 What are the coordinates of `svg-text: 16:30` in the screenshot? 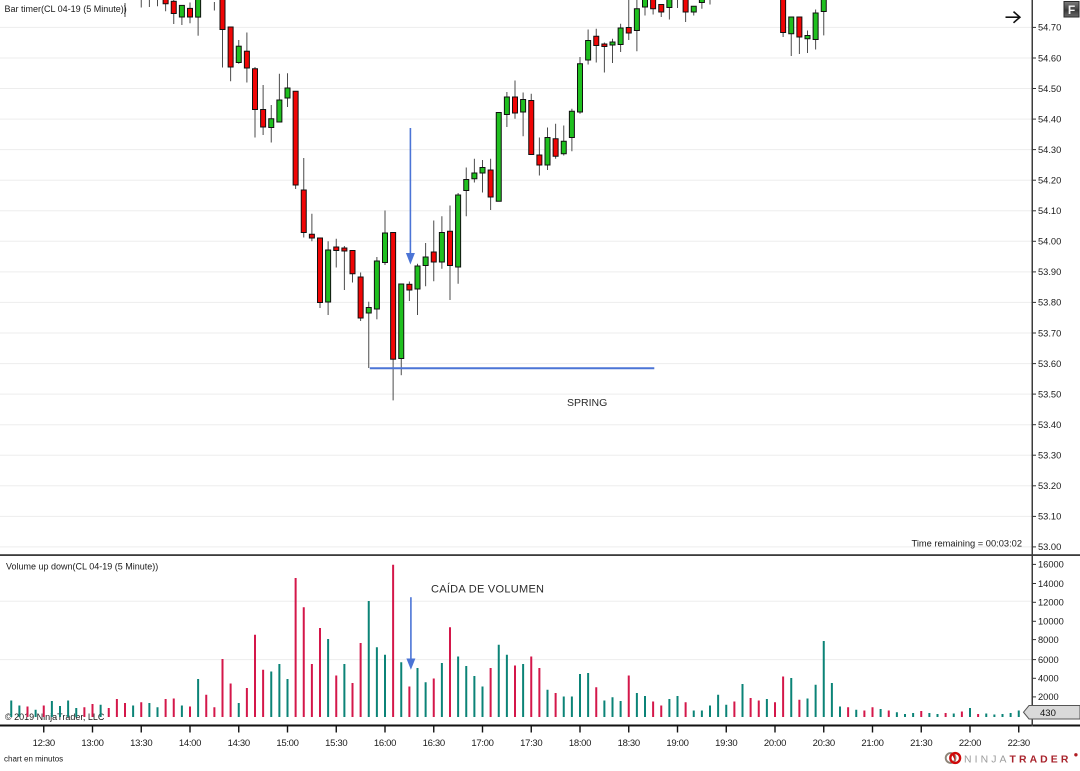 It's located at (434, 743).